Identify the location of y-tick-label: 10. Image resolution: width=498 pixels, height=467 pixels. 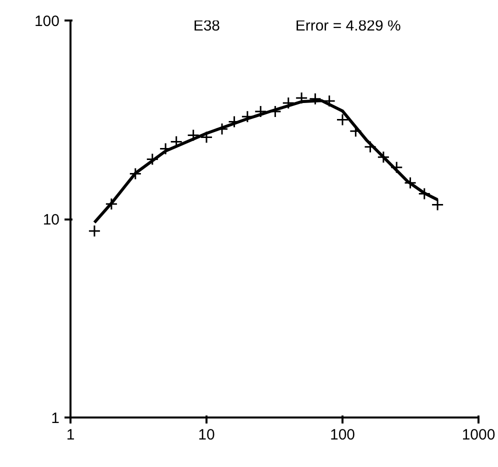
(51, 220).